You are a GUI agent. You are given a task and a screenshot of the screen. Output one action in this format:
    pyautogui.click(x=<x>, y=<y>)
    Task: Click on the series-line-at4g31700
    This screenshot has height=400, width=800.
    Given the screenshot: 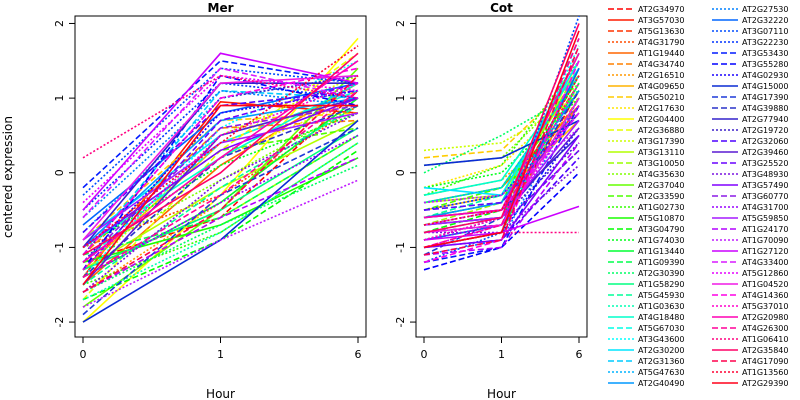 What is the action you would take?
    pyautogui.click(x=220, y=206)
    